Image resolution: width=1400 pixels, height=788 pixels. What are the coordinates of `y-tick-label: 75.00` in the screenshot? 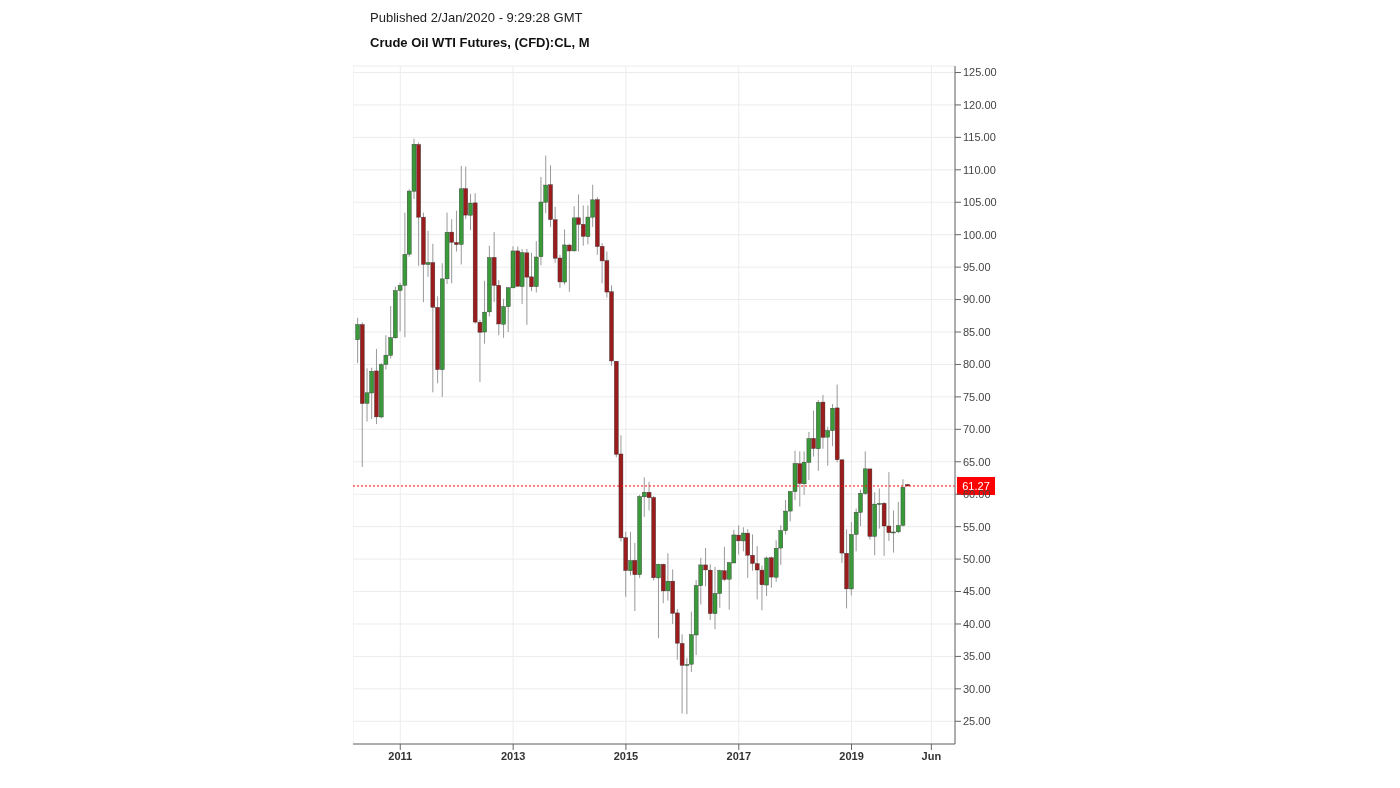 It's located at (977, 396).